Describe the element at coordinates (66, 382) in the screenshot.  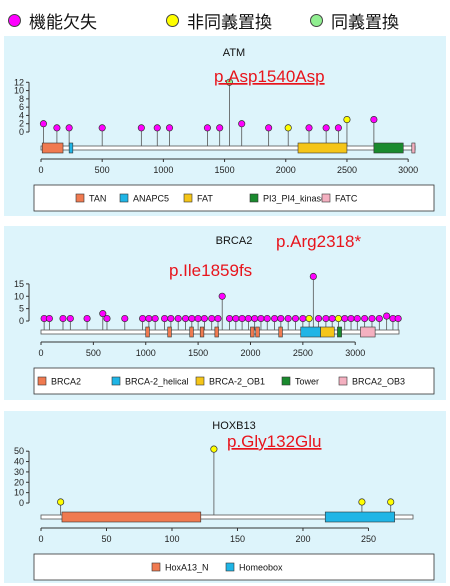
I see `domain-legend-label: BRCA2` at that location.